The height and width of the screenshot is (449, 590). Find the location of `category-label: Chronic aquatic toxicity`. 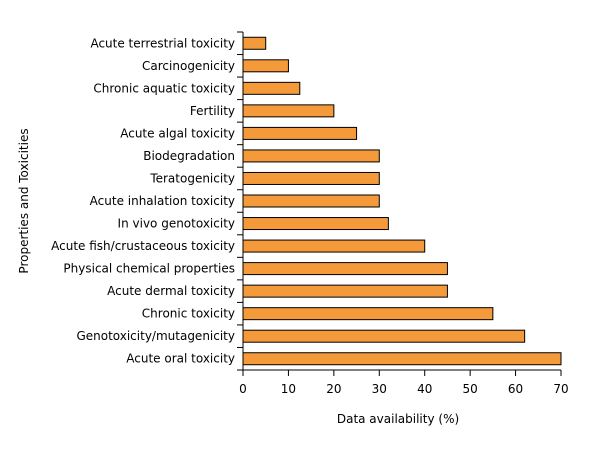

category-label: Chronic aquatic toxicity is located at coordinates (164, 88).